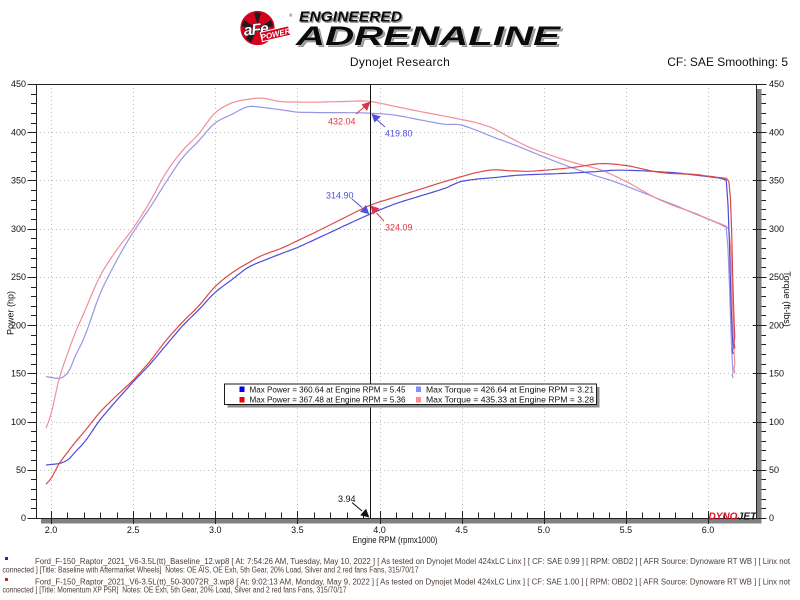 The image size is (800, 600). Describe the element at coordinates (461, 530) in the screenshot. I see `svg-text: 4.5` at that location.